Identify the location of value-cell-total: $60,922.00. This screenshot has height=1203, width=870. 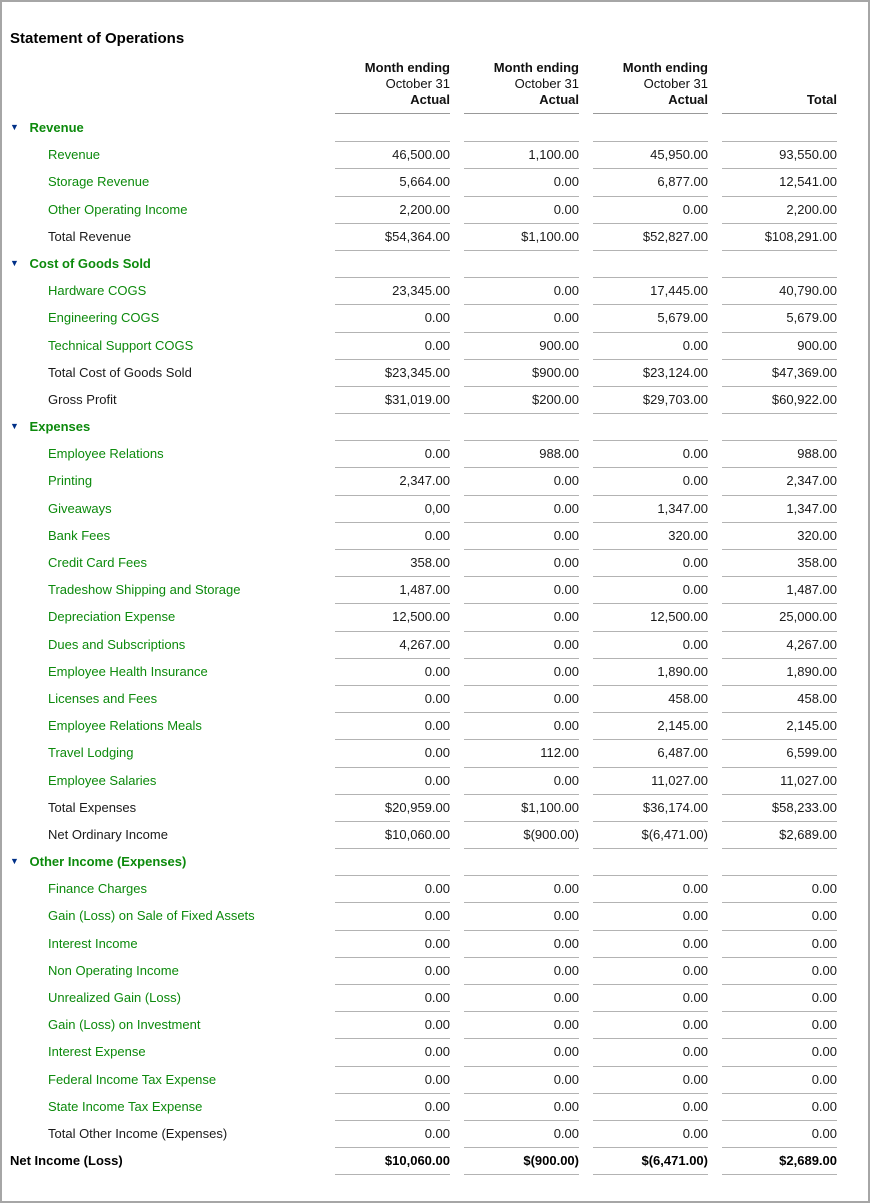
(779, 399).